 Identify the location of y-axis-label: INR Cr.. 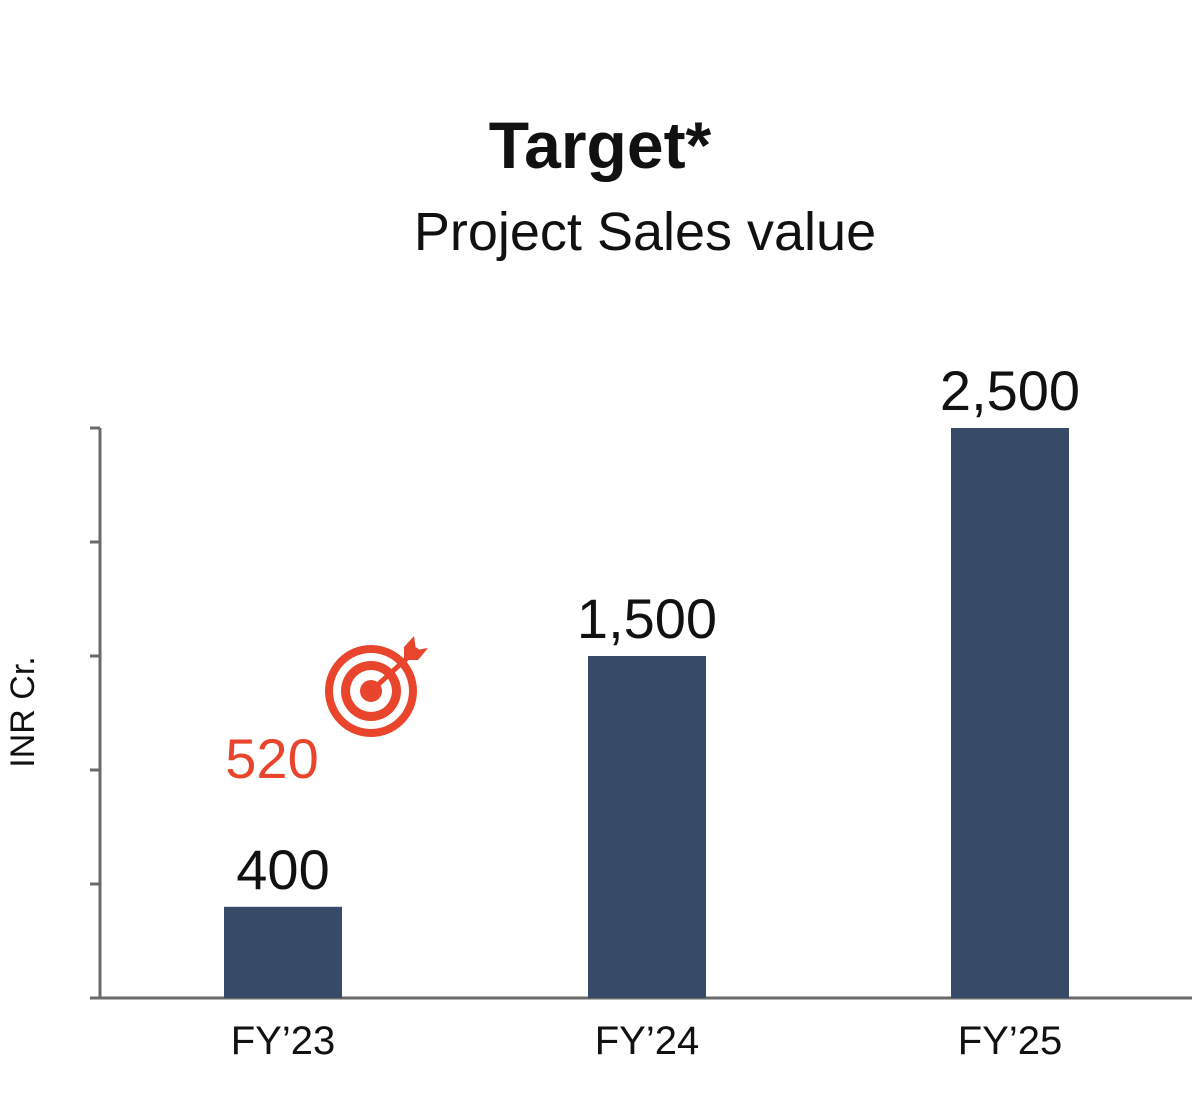
(23, 711).